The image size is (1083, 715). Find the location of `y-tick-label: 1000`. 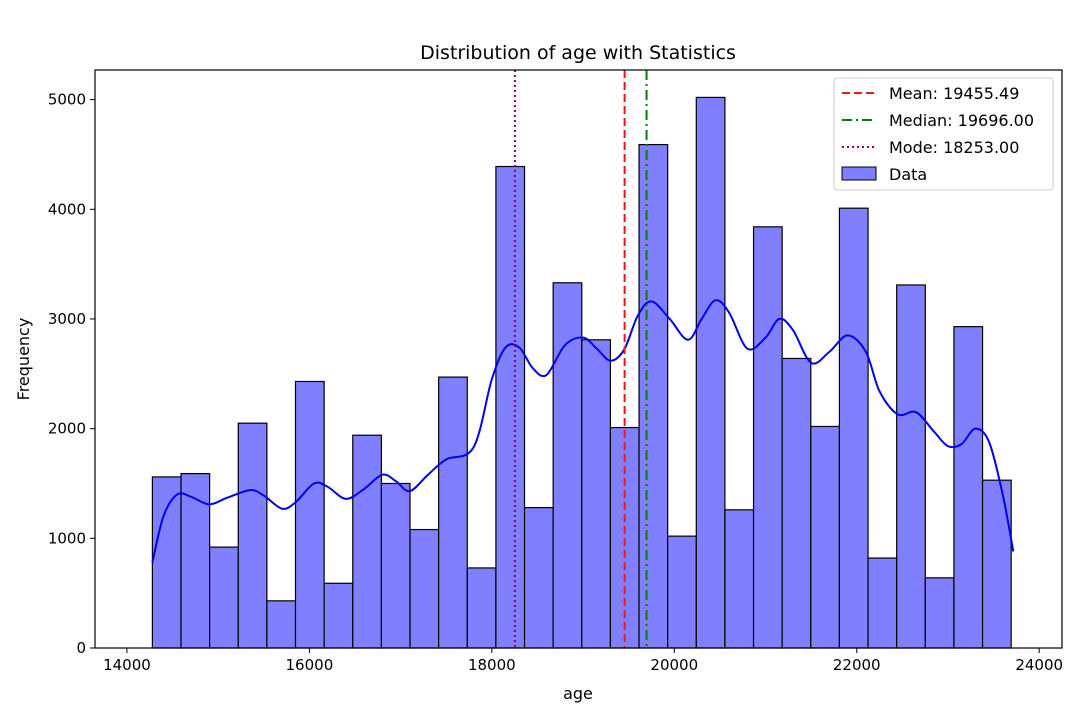

y-tick-label: 1000 is located at coordinates (67, 538).